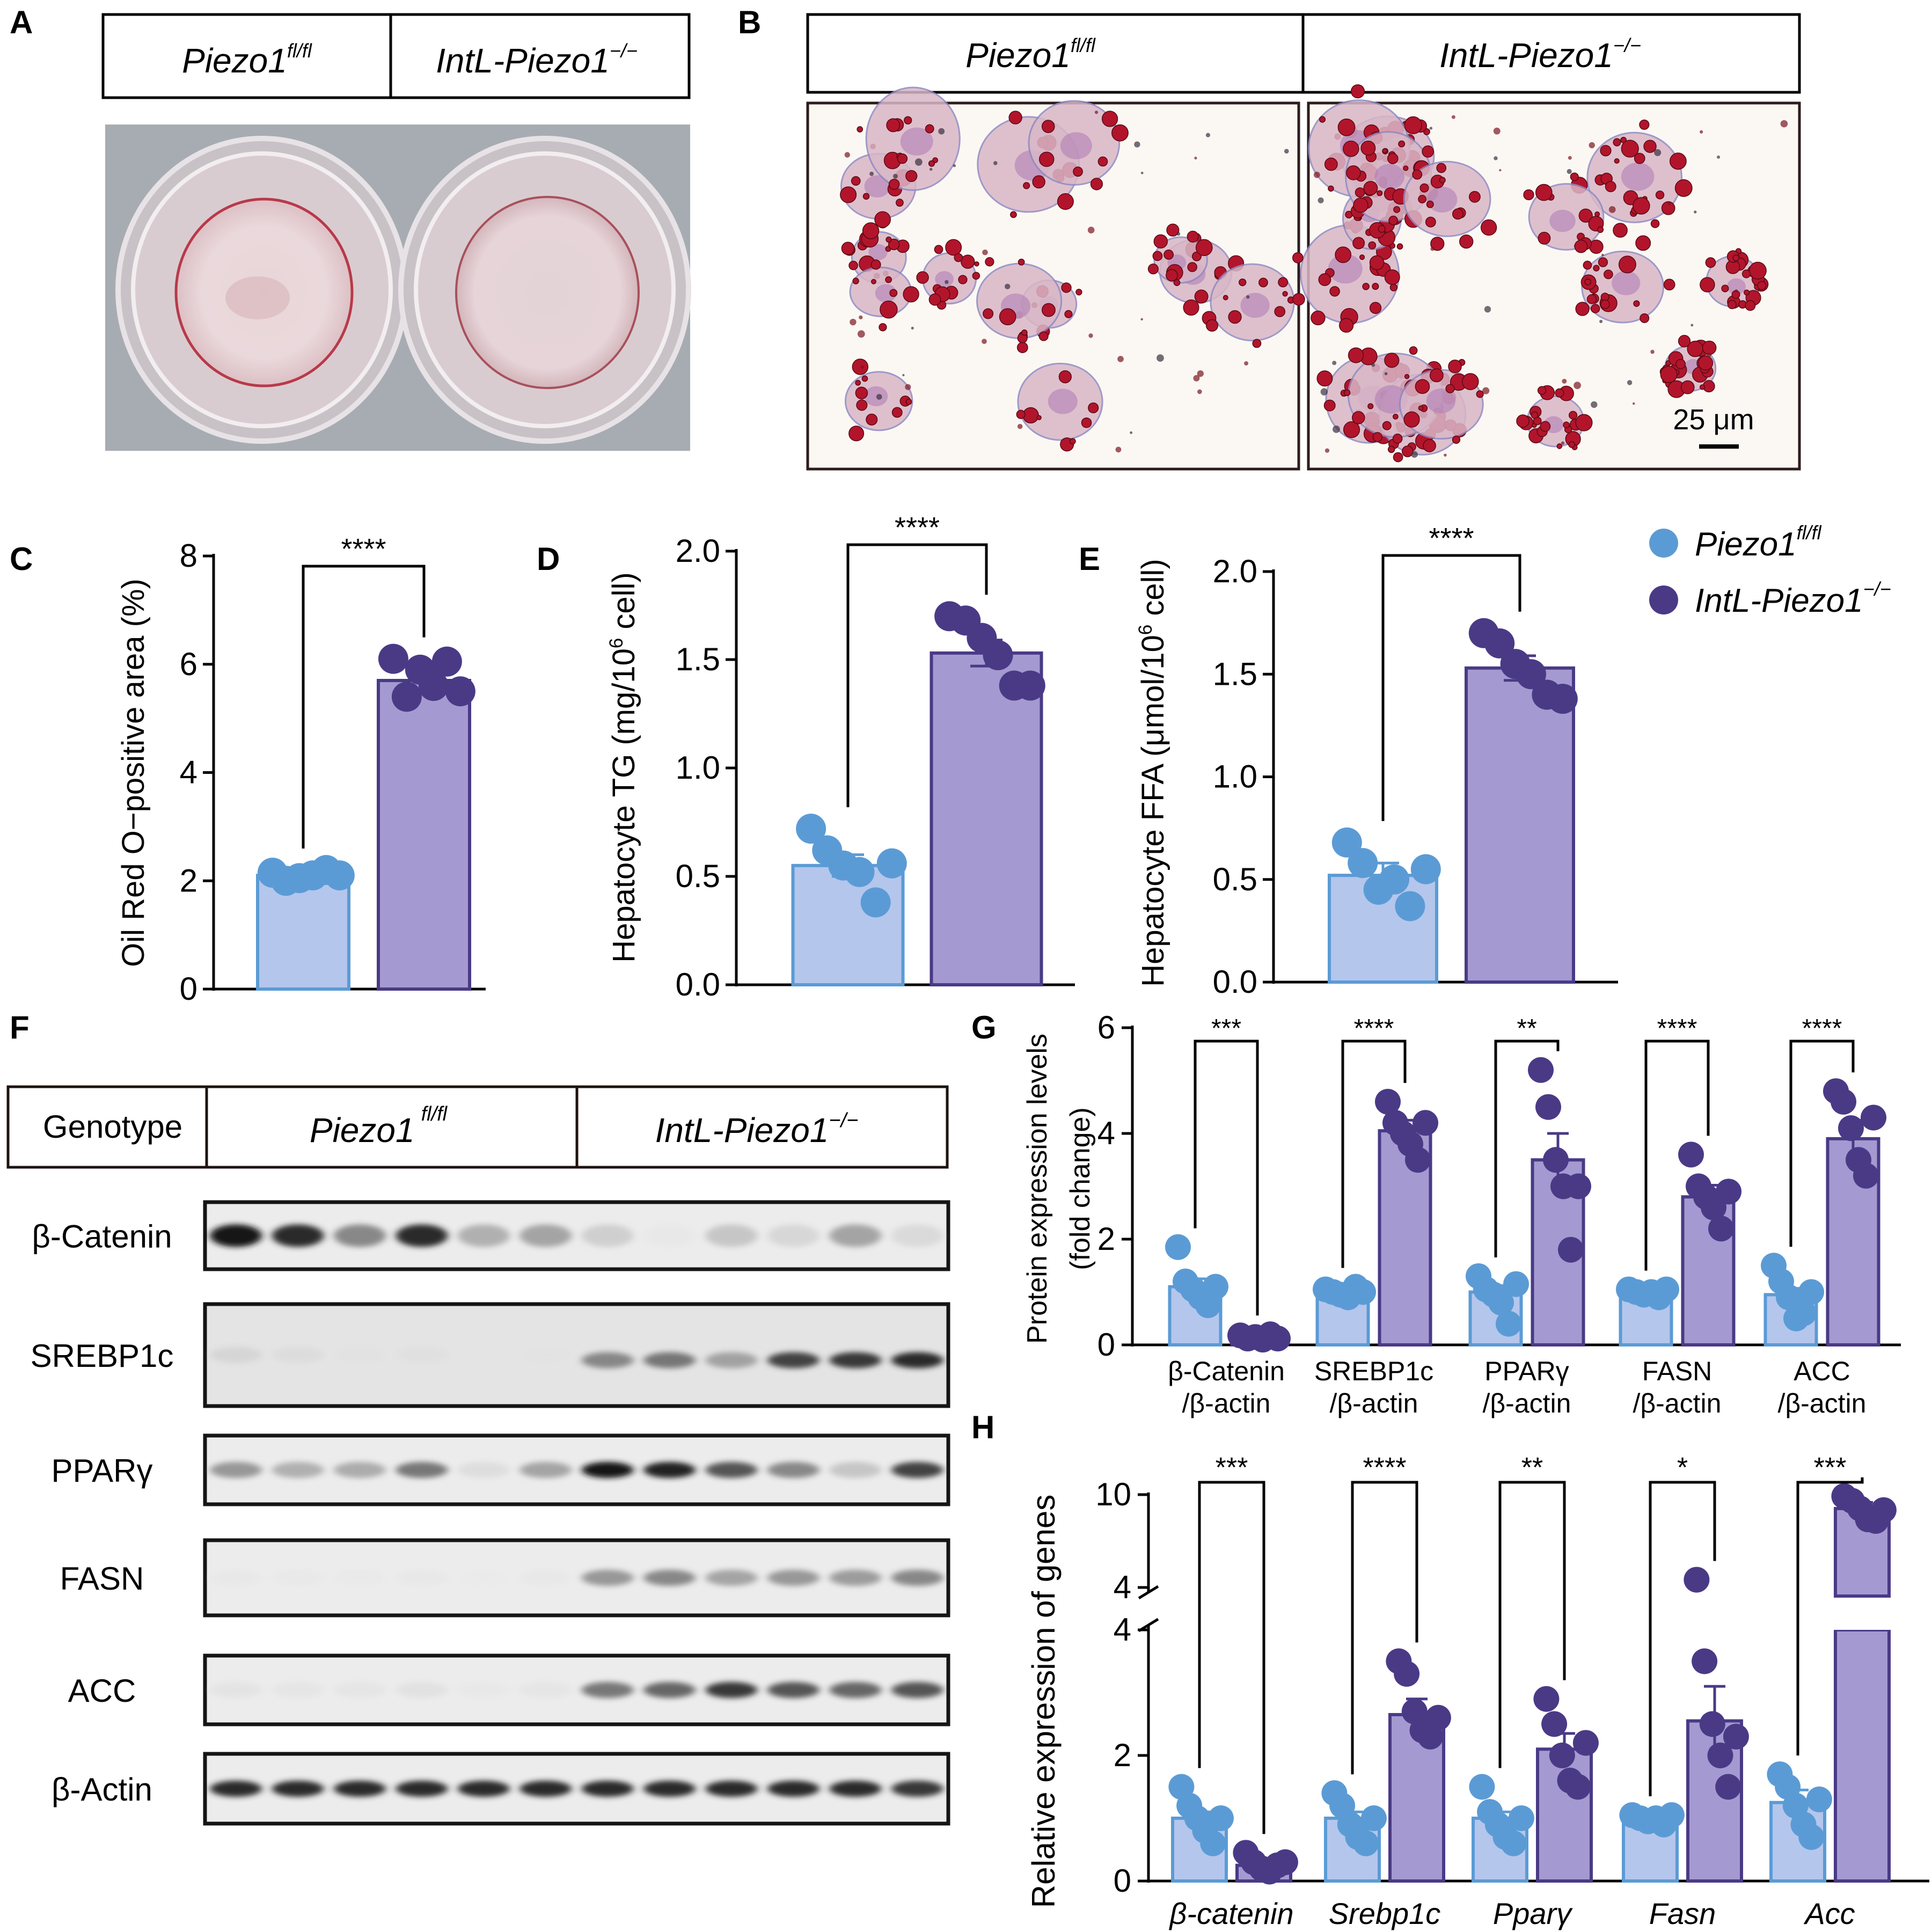 Image resolution: width=1932 pixels, height=1932 pixels. I want to click on panel-label-f: F, so click(20, 1027).